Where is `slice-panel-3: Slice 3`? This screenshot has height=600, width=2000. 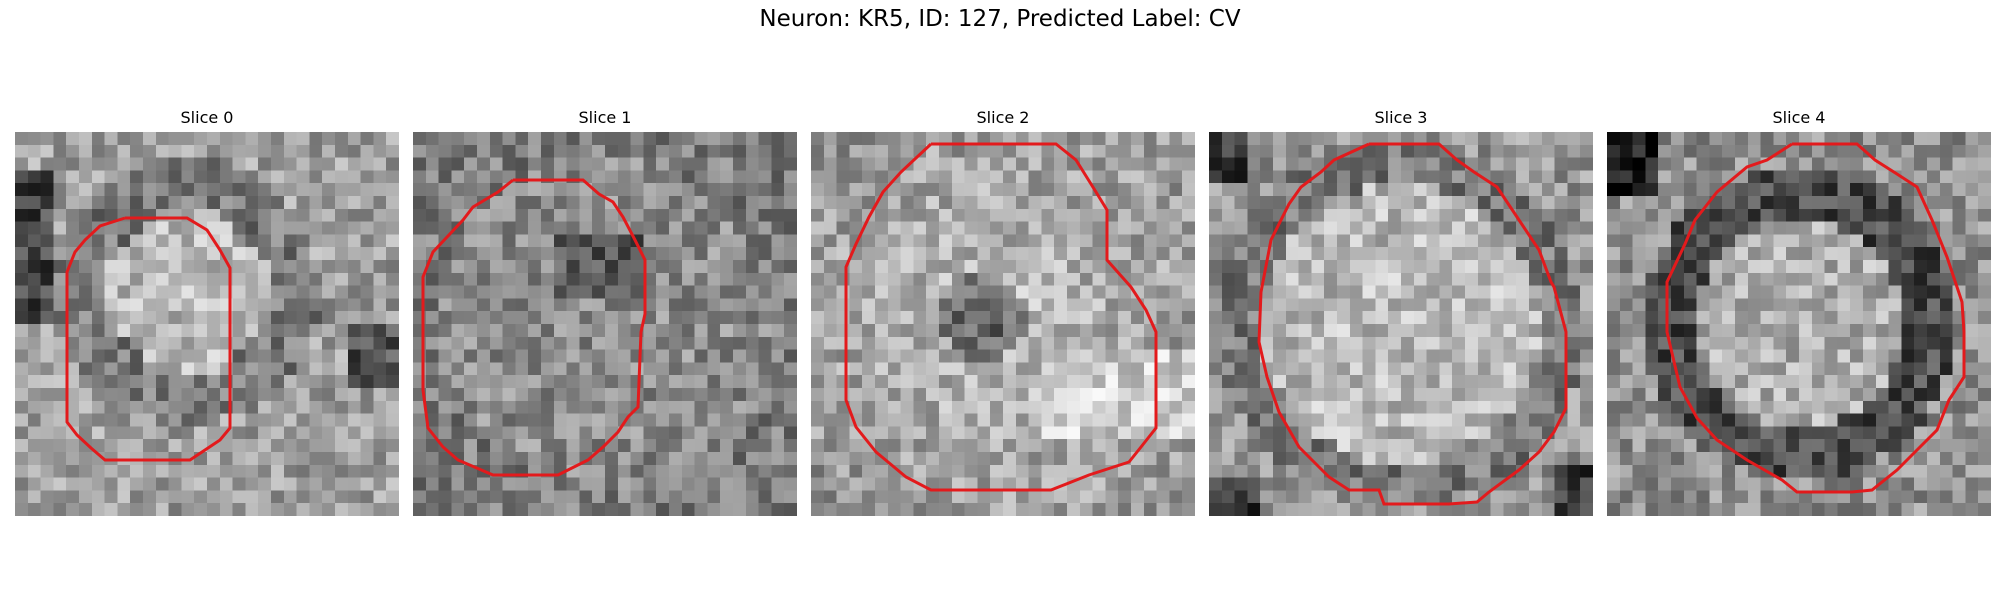 slice-panel-3: Slice 3 is located at coordinates (1401, 310).